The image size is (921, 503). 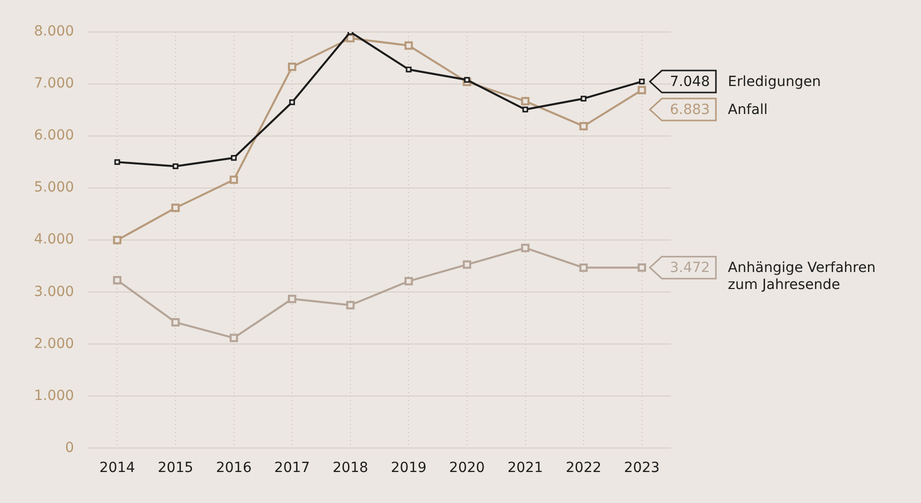 What do you see at coordinates (54, 344) in the screenshot?
I see `y-tick-label: 2.000` at bounding box center [54, 344].